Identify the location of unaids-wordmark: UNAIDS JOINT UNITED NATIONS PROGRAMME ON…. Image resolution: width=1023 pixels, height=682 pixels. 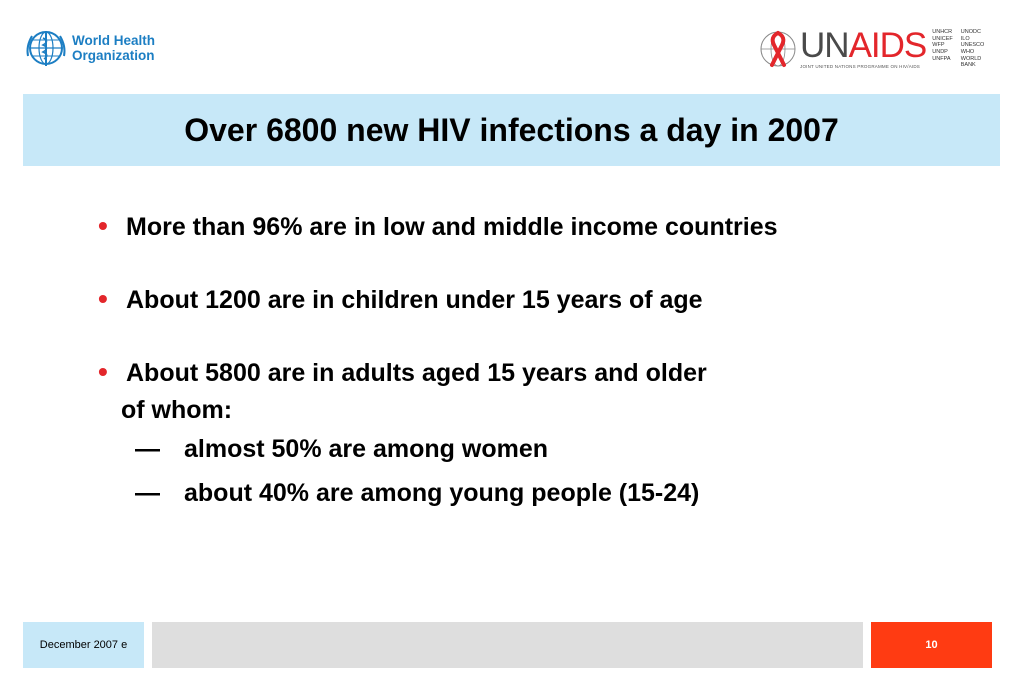
(864, 47).